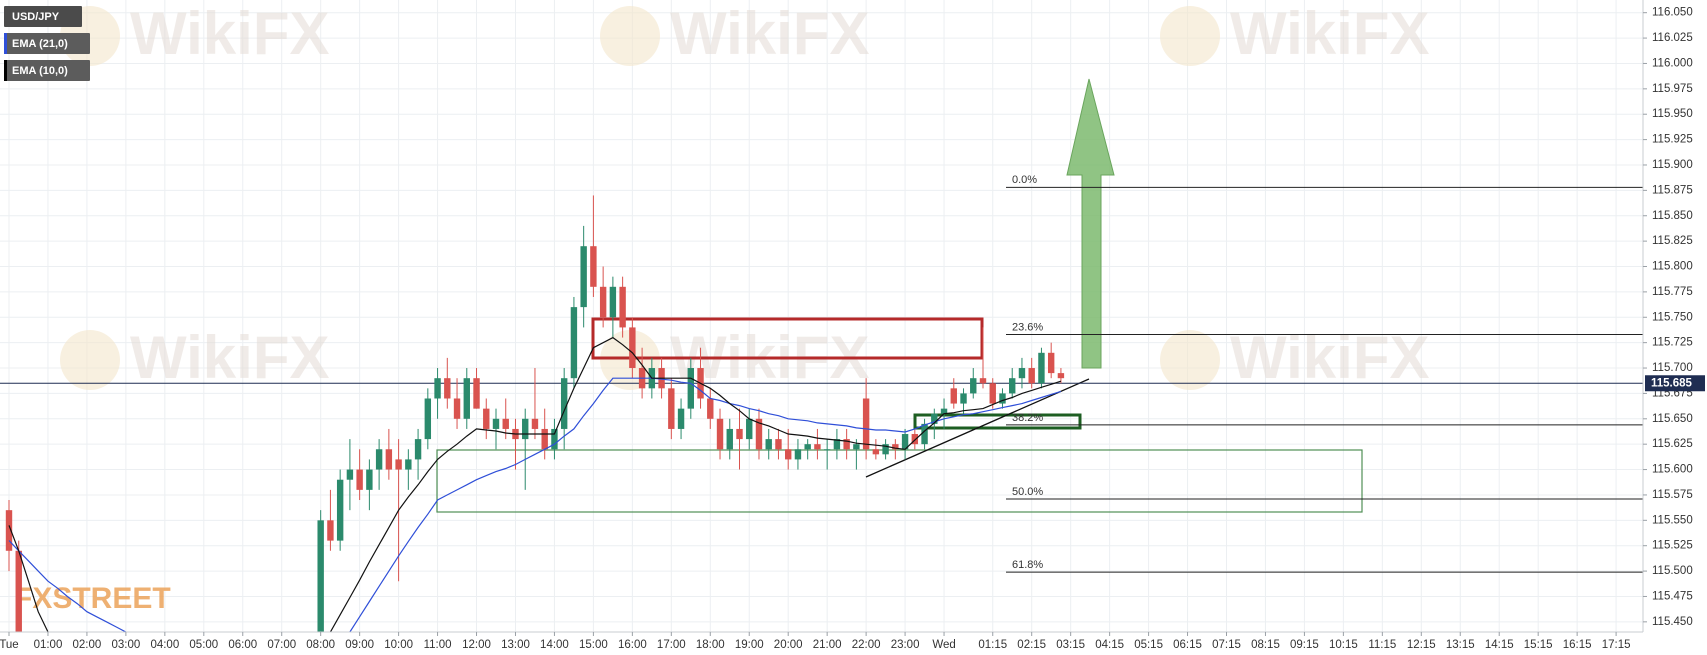  Describe the element at coordinates (1672, 114) in the screenshot. I see `y-tick-label: 115.950` at that location.